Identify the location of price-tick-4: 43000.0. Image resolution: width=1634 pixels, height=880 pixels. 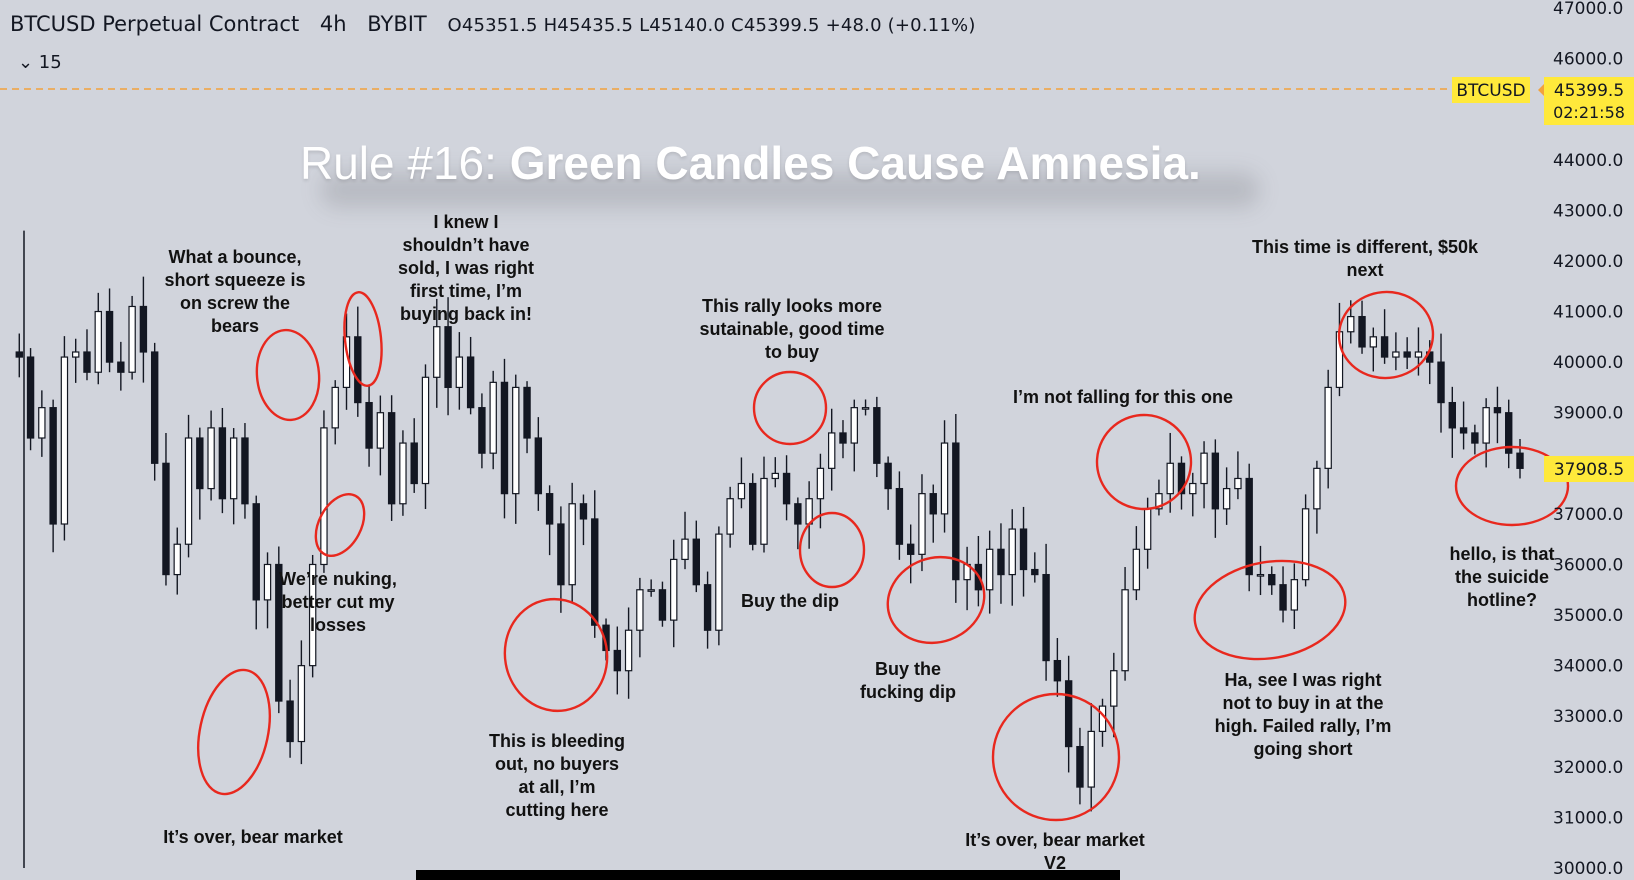
(1588, 211).